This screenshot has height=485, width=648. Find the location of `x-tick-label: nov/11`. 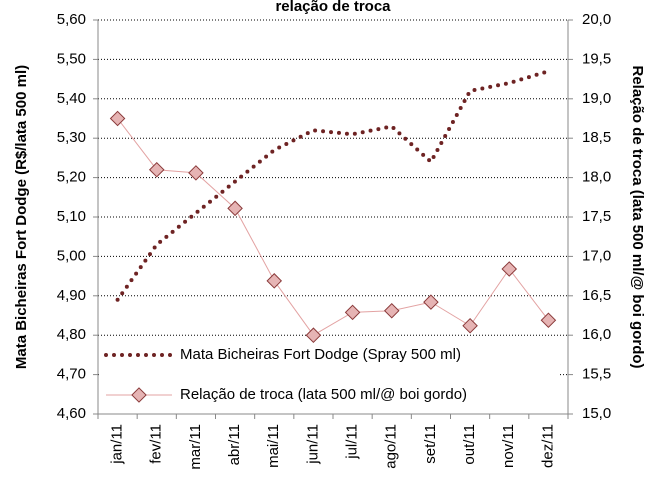

x-tick-label: nov/11 is located at coordinates (508, 446).